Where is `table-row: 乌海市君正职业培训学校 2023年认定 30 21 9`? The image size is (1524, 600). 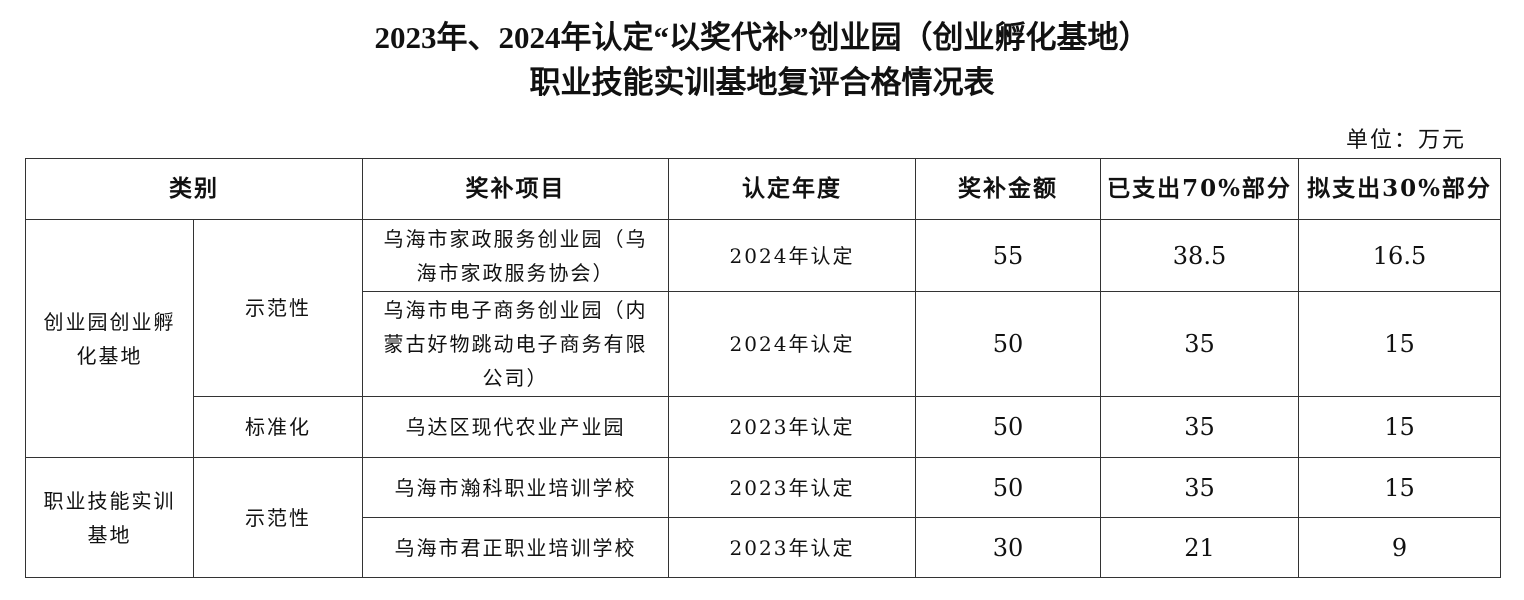 table-row: 乌海市君正职业培训学校 2023年认定 30 21 9 is located at coordinates (763, 547).